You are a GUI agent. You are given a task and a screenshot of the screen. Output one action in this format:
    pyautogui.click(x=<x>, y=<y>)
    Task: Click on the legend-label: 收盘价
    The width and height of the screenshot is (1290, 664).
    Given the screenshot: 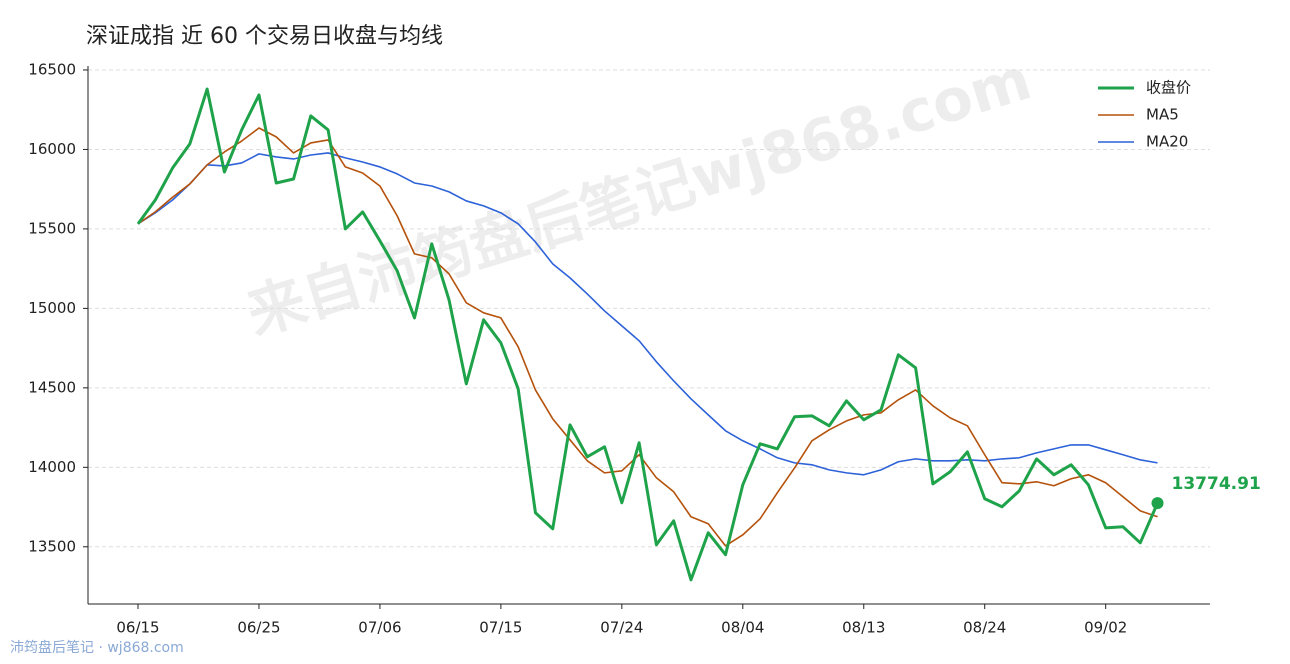 What is the action you would take?
    pyautogui.click(x=1168, y=88)
    